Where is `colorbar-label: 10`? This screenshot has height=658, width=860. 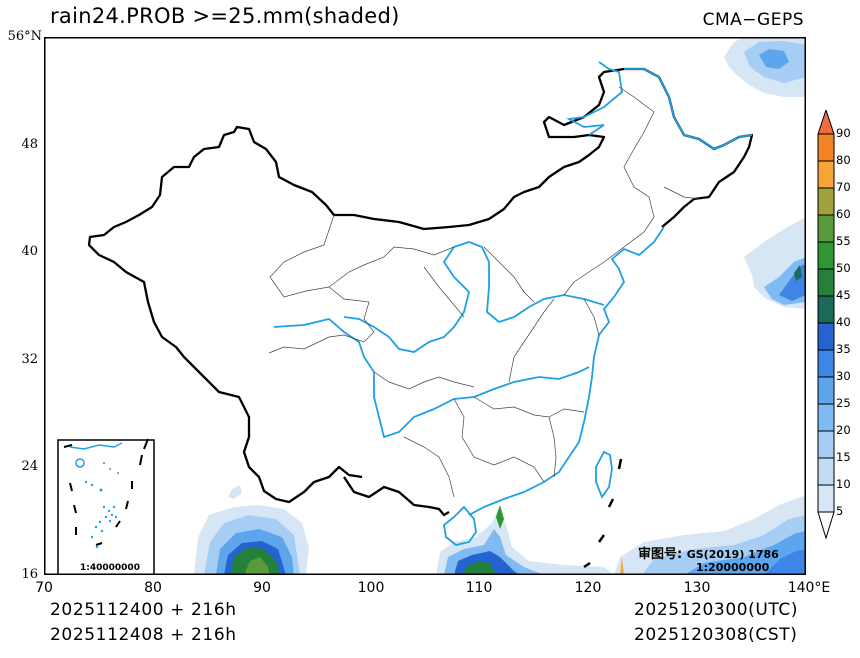
colorbar-label: 10 is located at coordinates (843, 484).